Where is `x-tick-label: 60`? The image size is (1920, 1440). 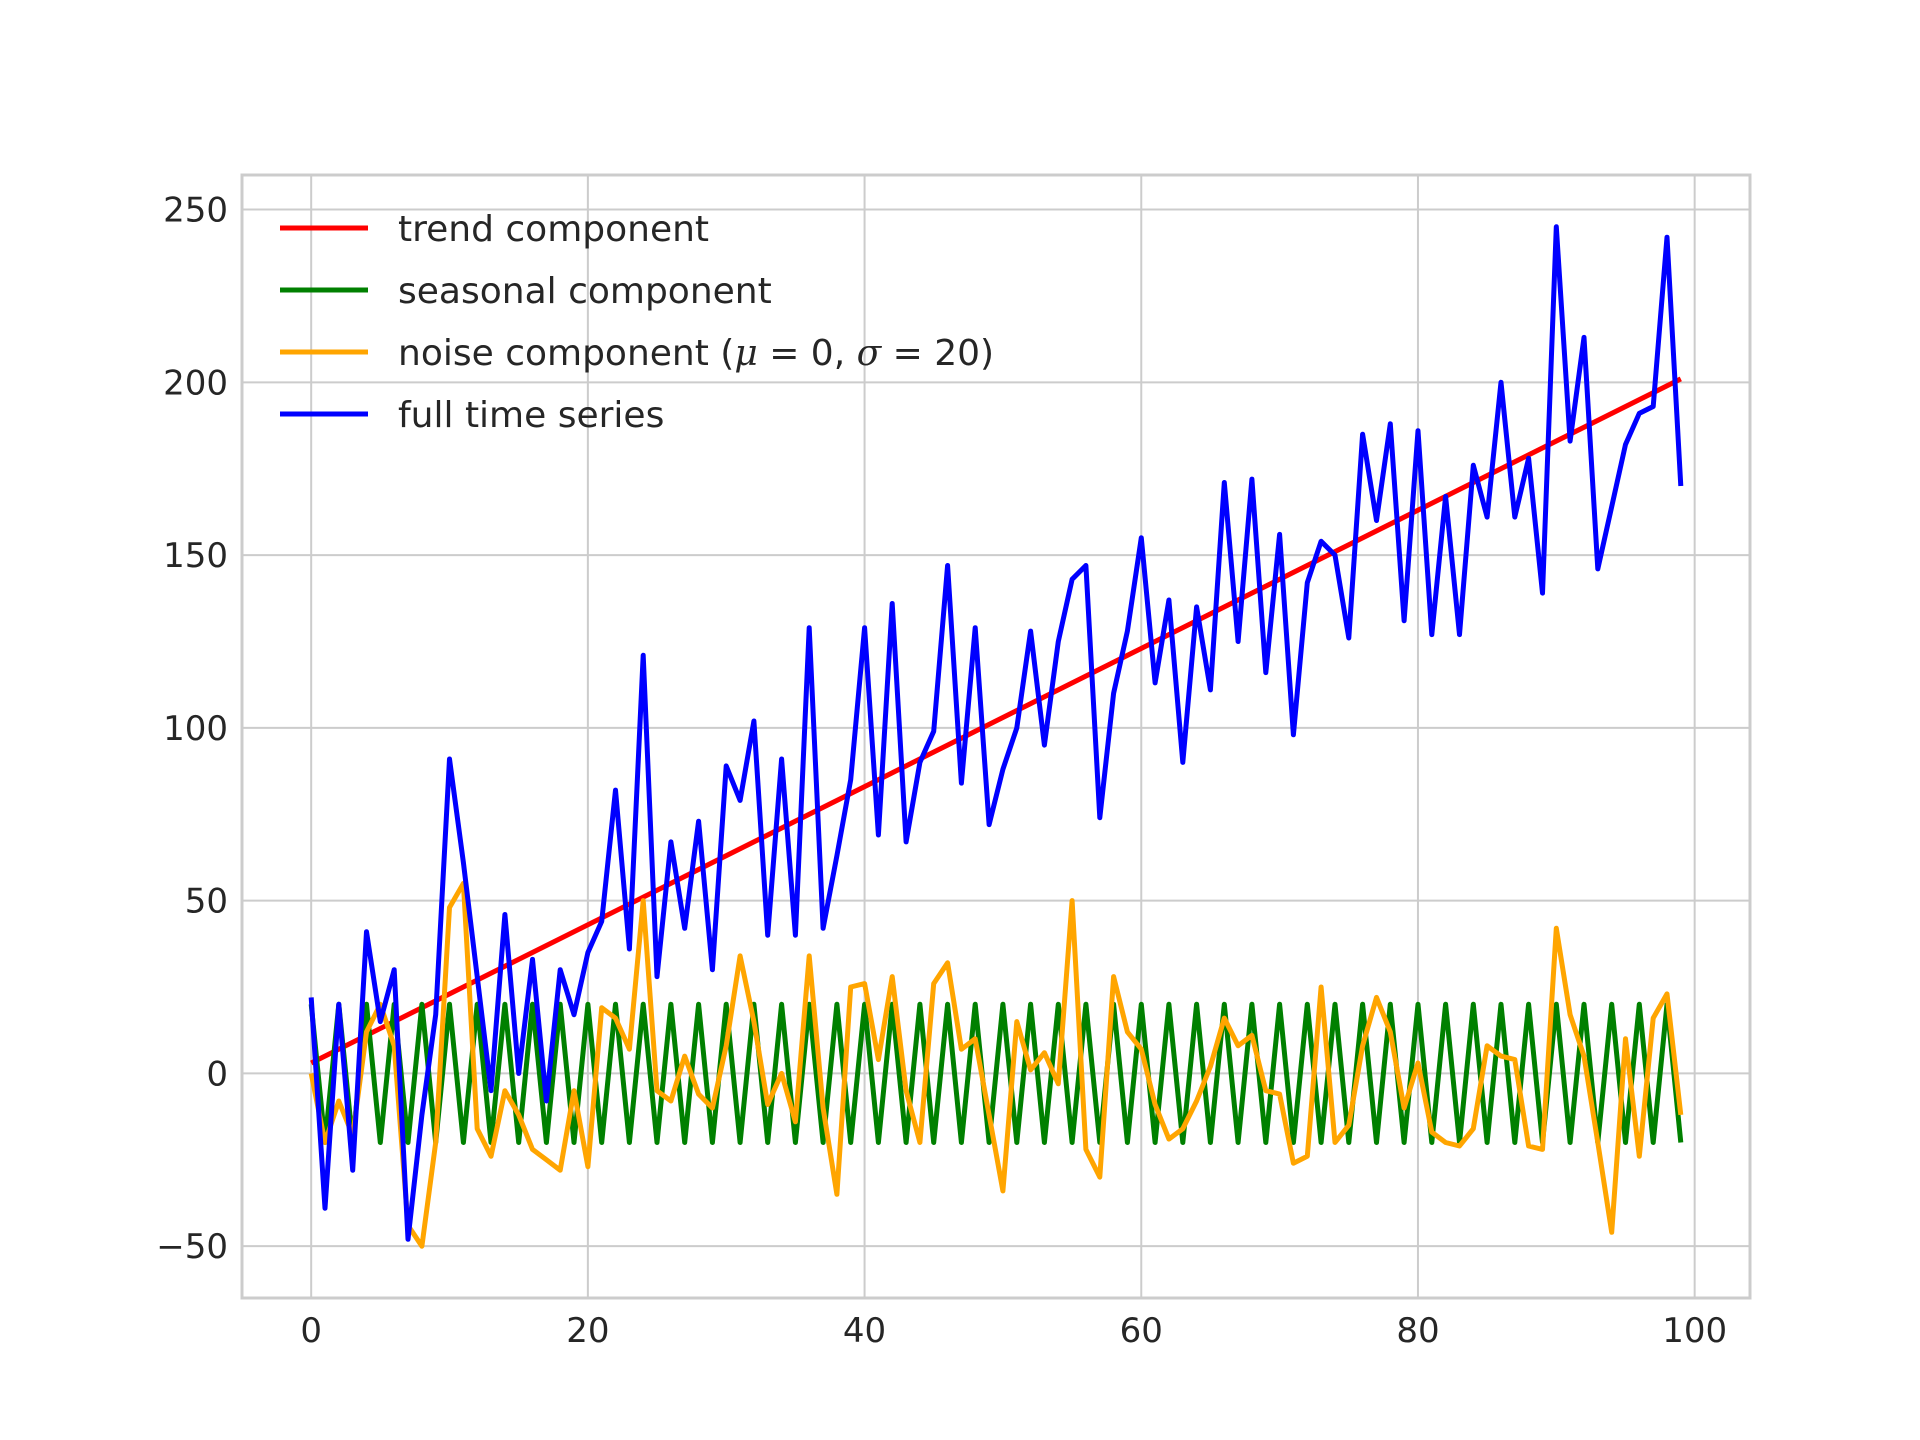 x-tick-label: 60 is located at coordinates (1141, 1331).